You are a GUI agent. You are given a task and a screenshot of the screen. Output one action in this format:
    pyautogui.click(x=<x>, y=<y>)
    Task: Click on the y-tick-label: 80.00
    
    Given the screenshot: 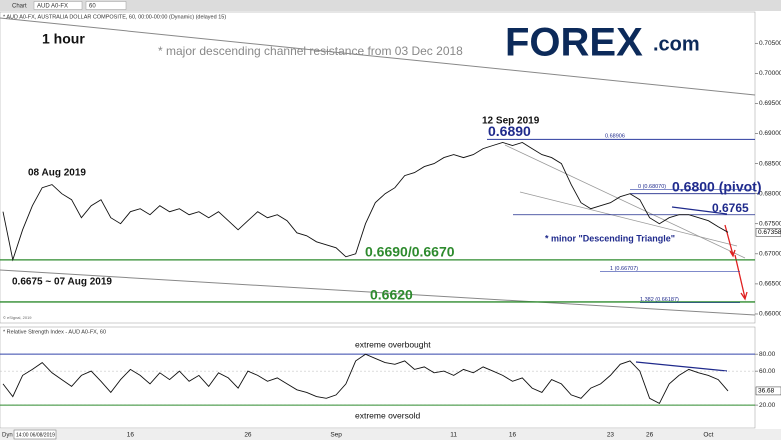 What is the action you would take?
    pyautogui.click(x=767, y=354)
    